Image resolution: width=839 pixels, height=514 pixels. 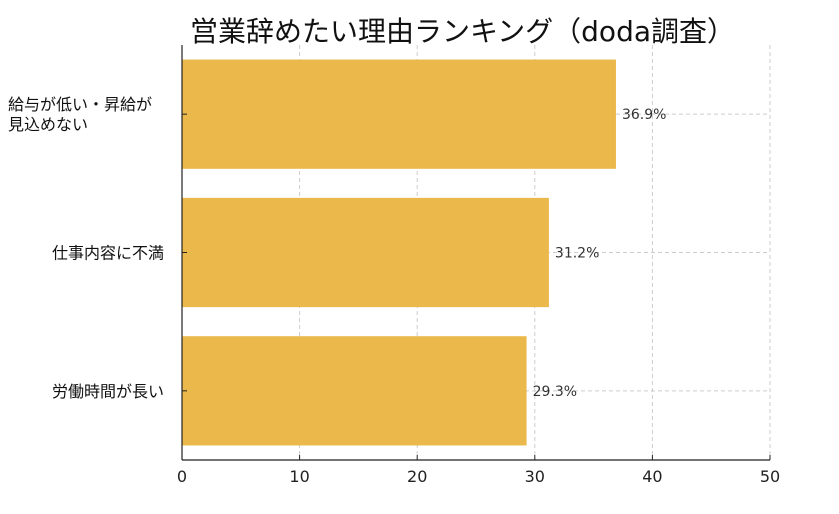 What do you see at coordinates (770, 476) in the screenshot?
I see `x-tick-label: 50` at bounding box center [770, 476].